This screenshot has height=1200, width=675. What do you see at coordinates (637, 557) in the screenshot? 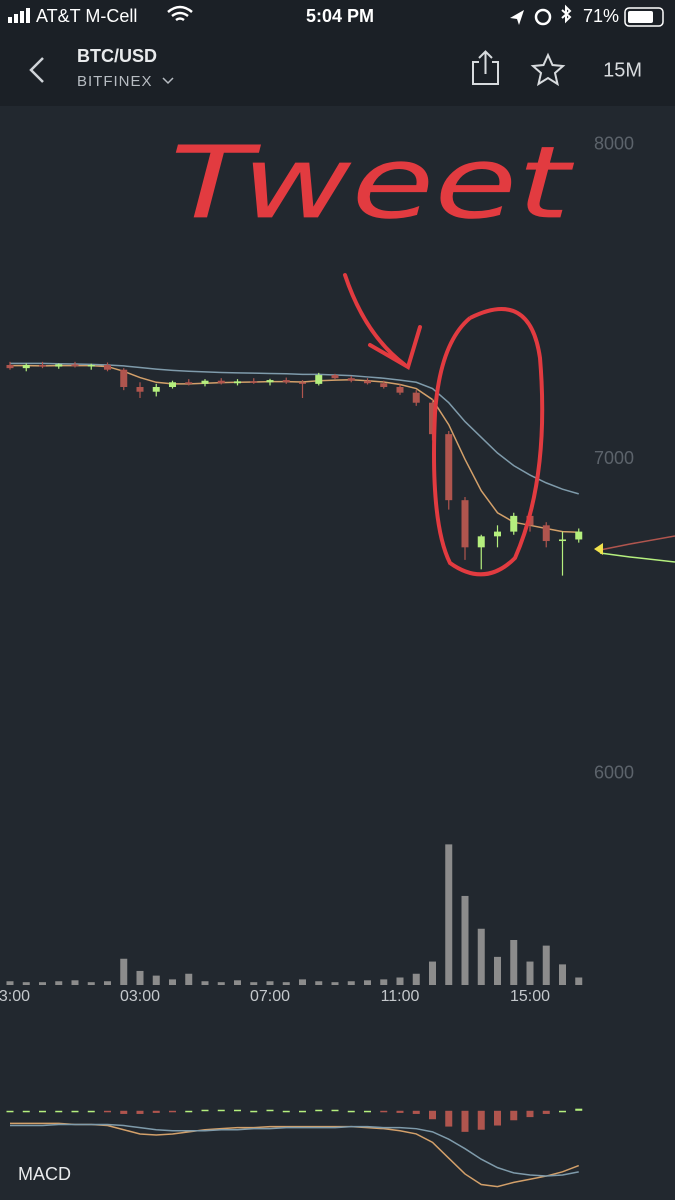
I see `price-projection-lower` at bounding box center [637, 557].